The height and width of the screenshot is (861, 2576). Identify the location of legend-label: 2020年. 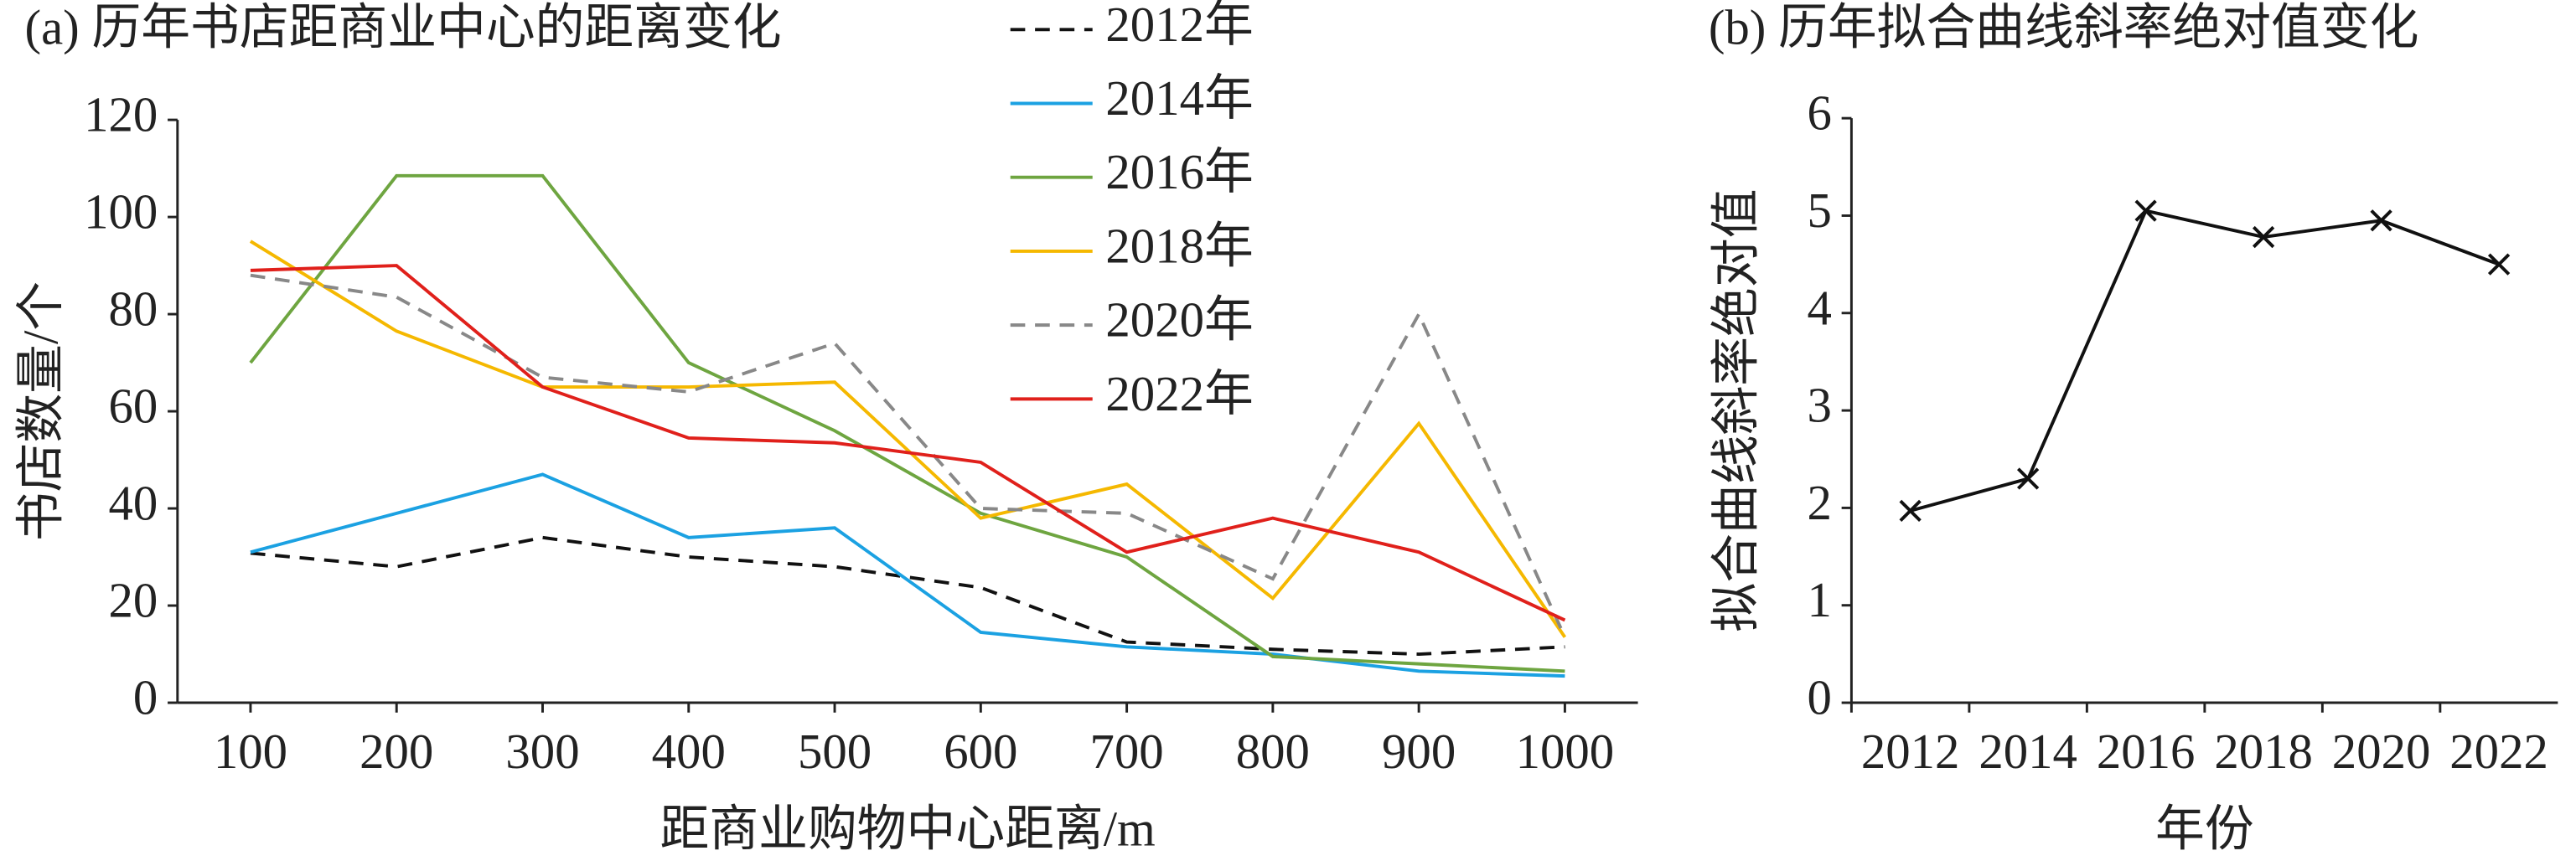
(1179, 320).